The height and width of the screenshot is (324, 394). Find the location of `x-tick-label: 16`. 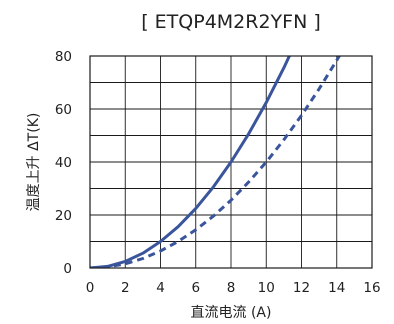

x-tick-label: 16 is located at coordinates (371, 288).